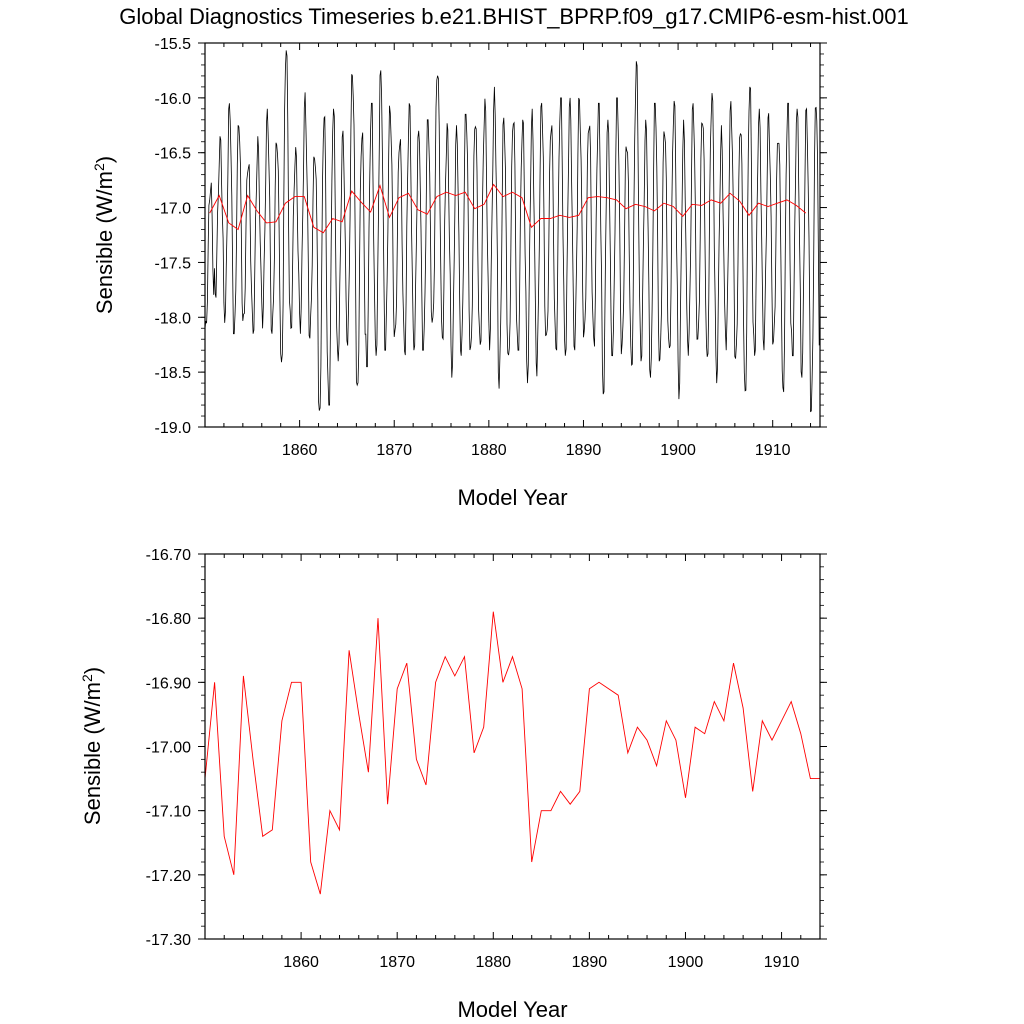  What do you see at coordinates (173, 209) in the screenshot?
I see `y-tick-label: -17.0` at bounding box center [173, 209].